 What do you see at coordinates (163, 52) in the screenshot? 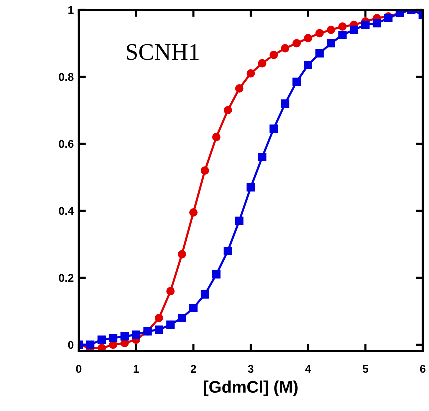
I see `annotation: SCNH1` at bounding box center [163, 52].